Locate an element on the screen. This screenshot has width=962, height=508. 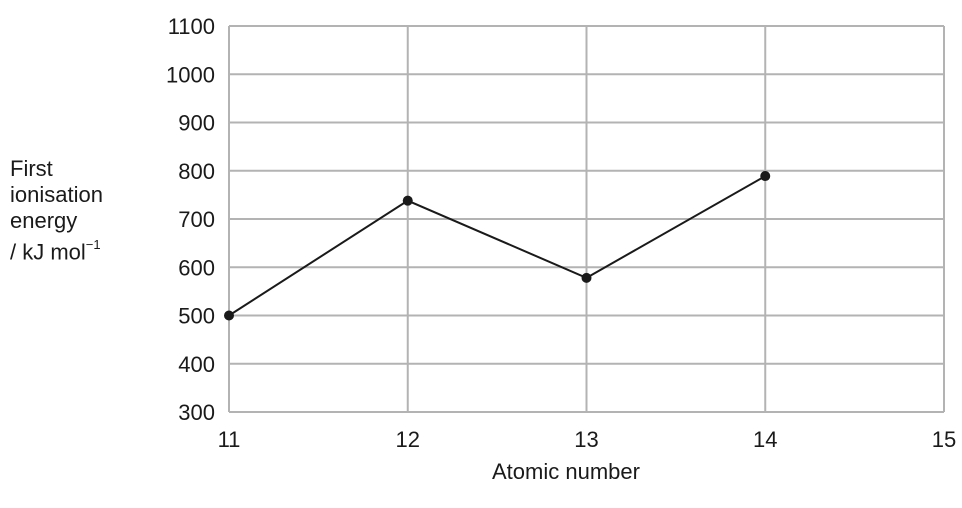
x-tick-label-15: 15 is located at coordinates (944, 439).